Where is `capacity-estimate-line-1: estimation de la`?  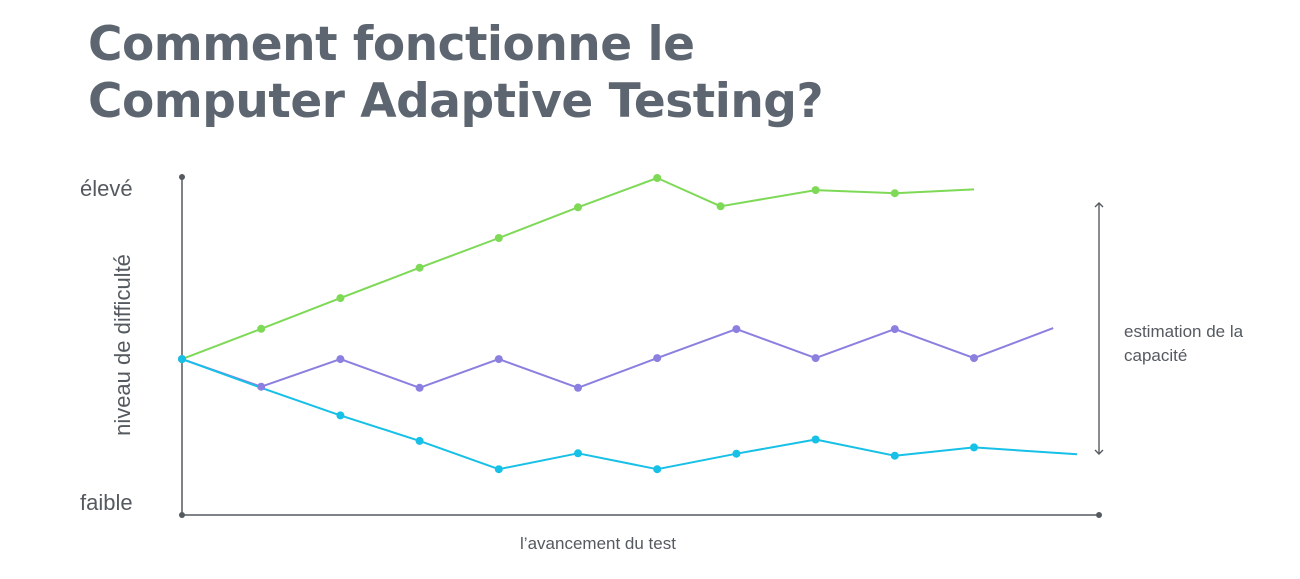
capacity-estimate-line-1: estimation de la is located at coordinates (1184, 331).